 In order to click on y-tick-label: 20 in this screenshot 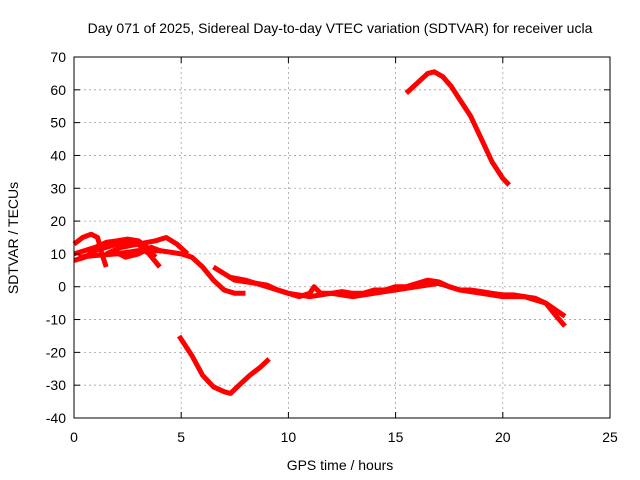, I will do `click(58, 221)`.